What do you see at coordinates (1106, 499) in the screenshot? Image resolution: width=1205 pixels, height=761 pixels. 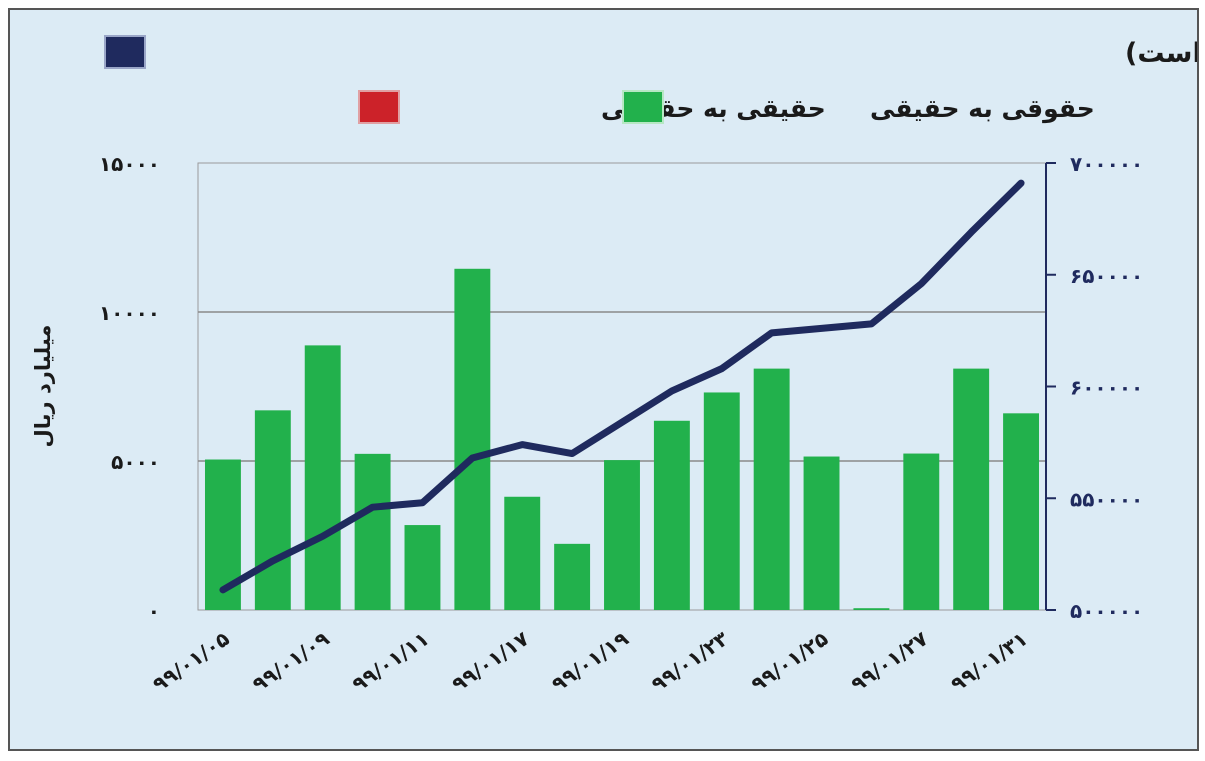 I see `right-tick-label: ۵۵۰۰۰۰` at bounding box center [1106, 499].